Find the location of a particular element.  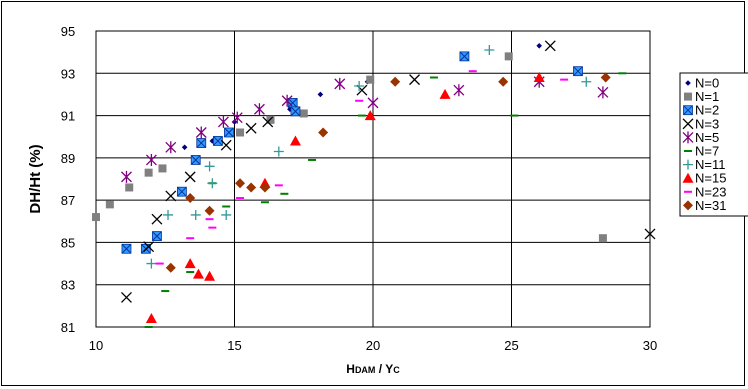

legend-entry: N=2 is located at coordinates (701, 110).